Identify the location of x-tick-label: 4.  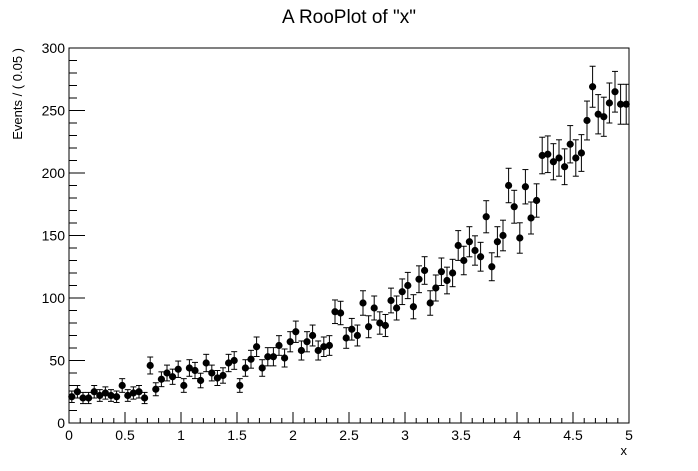
(517, 435).